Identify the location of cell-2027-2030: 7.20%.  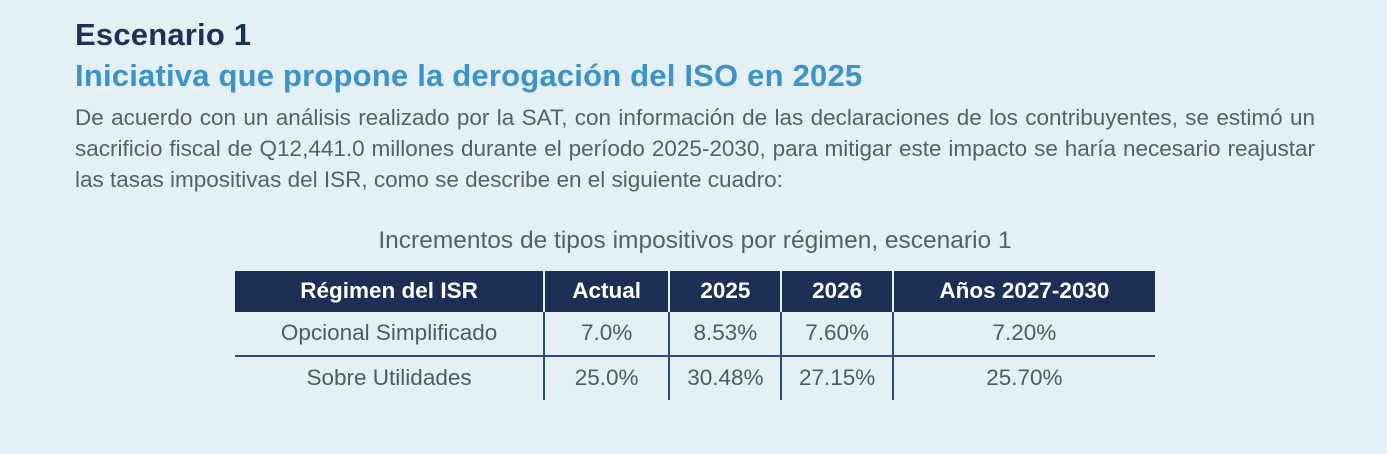
(1023, 334).